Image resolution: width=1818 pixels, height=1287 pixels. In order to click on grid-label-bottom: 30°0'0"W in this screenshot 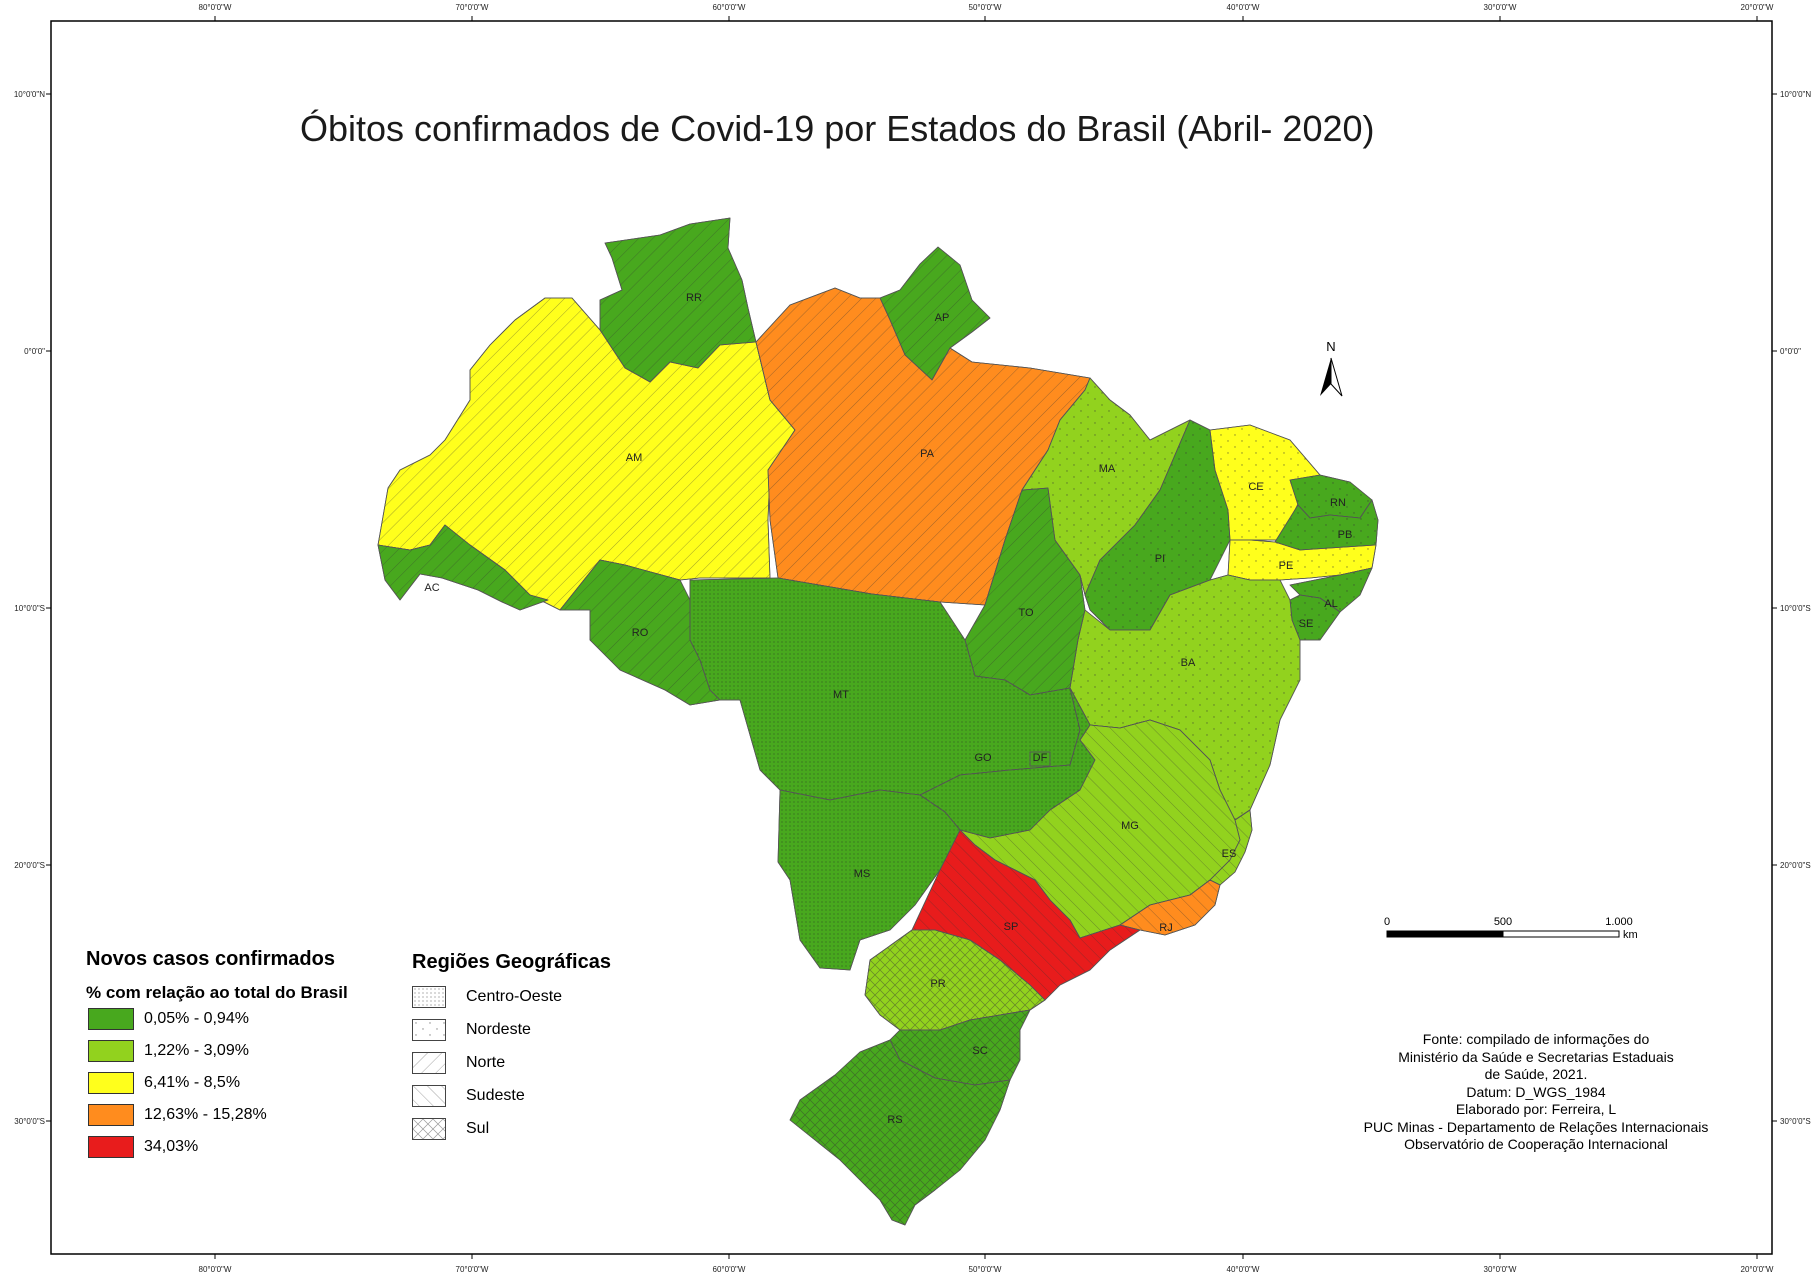, I will do `click(1500, 1269)`.